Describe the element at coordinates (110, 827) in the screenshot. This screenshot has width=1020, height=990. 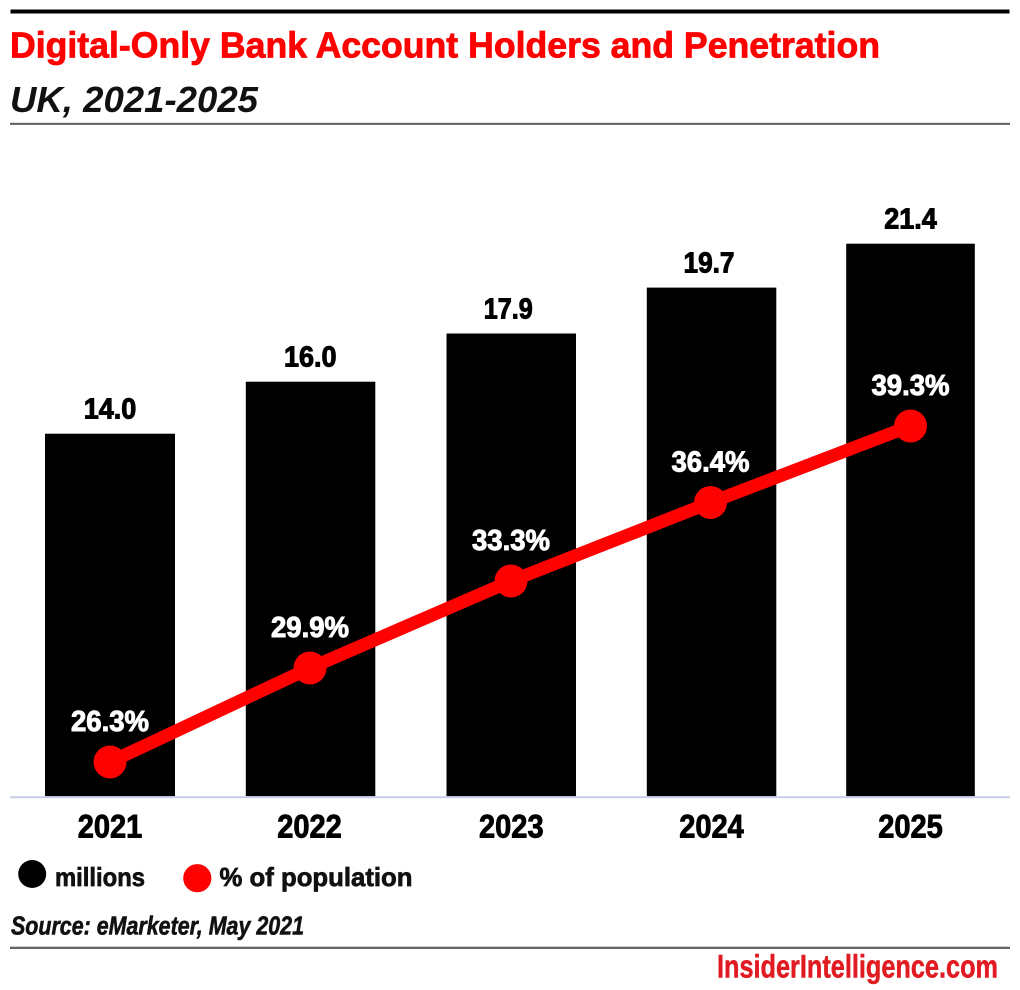
I see `svg-text: 2021` at that location.